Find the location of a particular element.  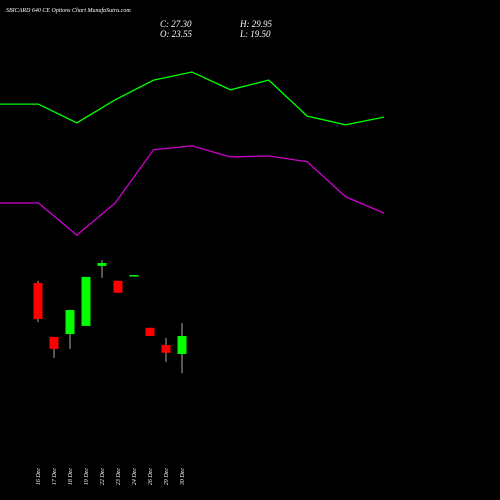

x-tick-label: 26 Dec is located at coordinates (151, 476).